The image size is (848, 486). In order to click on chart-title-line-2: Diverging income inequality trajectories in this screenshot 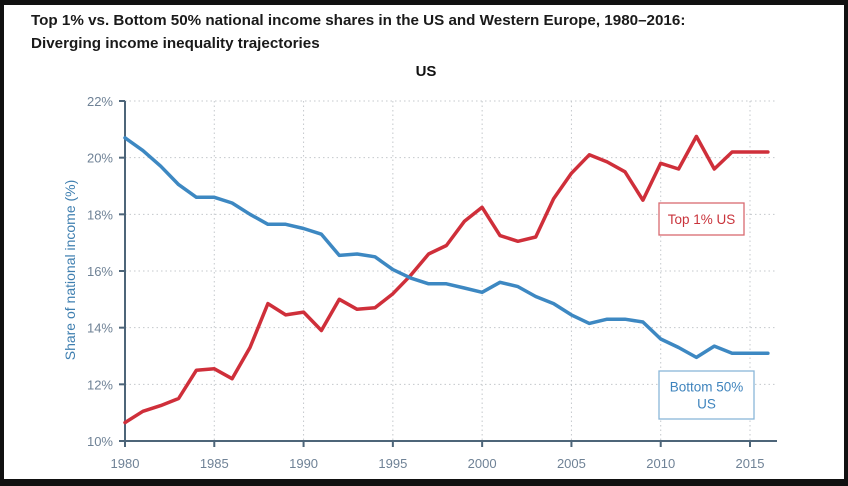, I will do `click(175, 43)`.